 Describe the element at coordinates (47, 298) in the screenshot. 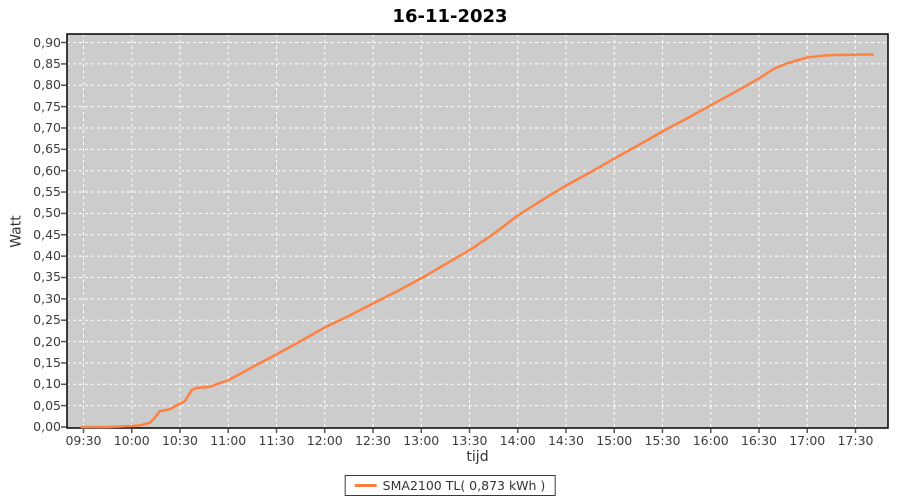

I see `y-tick-label: 0,30` at that location.